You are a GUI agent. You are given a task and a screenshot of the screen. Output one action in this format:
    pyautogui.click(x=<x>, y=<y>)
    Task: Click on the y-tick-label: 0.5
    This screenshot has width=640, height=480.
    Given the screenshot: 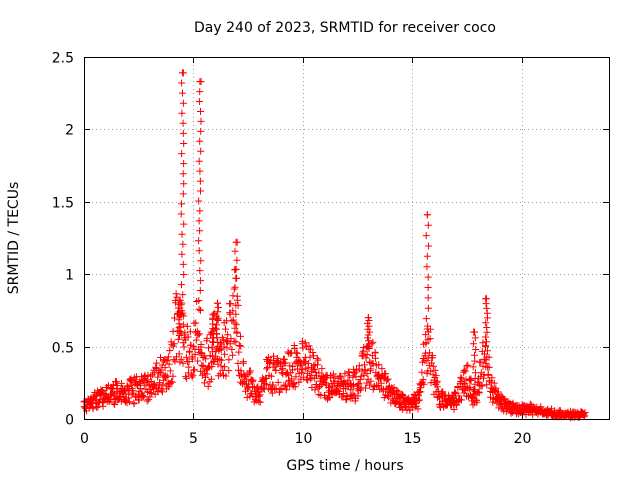 What is the action you would take?
    pyautogui.click(x=63, y=349)
    